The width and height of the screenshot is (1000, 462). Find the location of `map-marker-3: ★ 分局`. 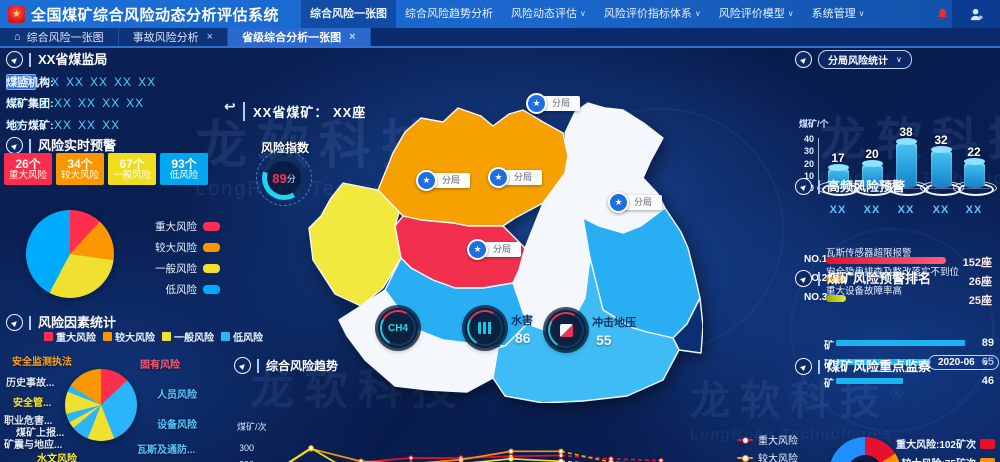

map-marker-3: ★ 分局 is located at coordinates (635, 202).